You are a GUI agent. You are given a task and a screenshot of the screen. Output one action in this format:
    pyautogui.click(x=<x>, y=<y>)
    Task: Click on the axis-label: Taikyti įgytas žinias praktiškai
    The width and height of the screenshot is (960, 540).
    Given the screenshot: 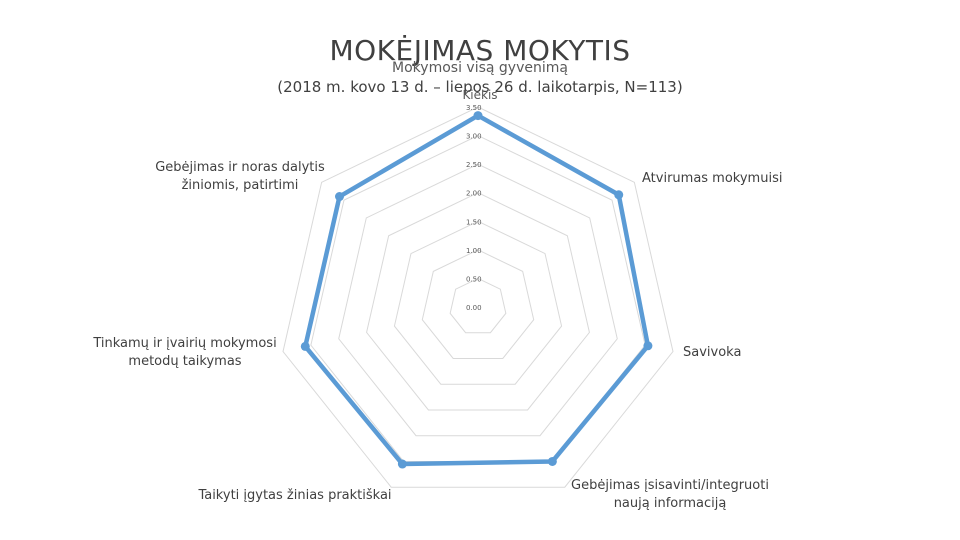 What is the action you would take?
    pyautogui.click(x=295, y=495)
    